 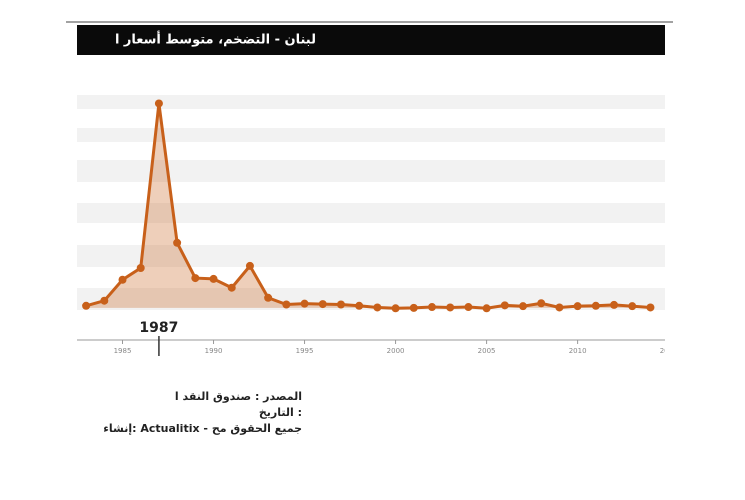 I want to click on footer-line: التاريخ :, so click(x=280, y=412).